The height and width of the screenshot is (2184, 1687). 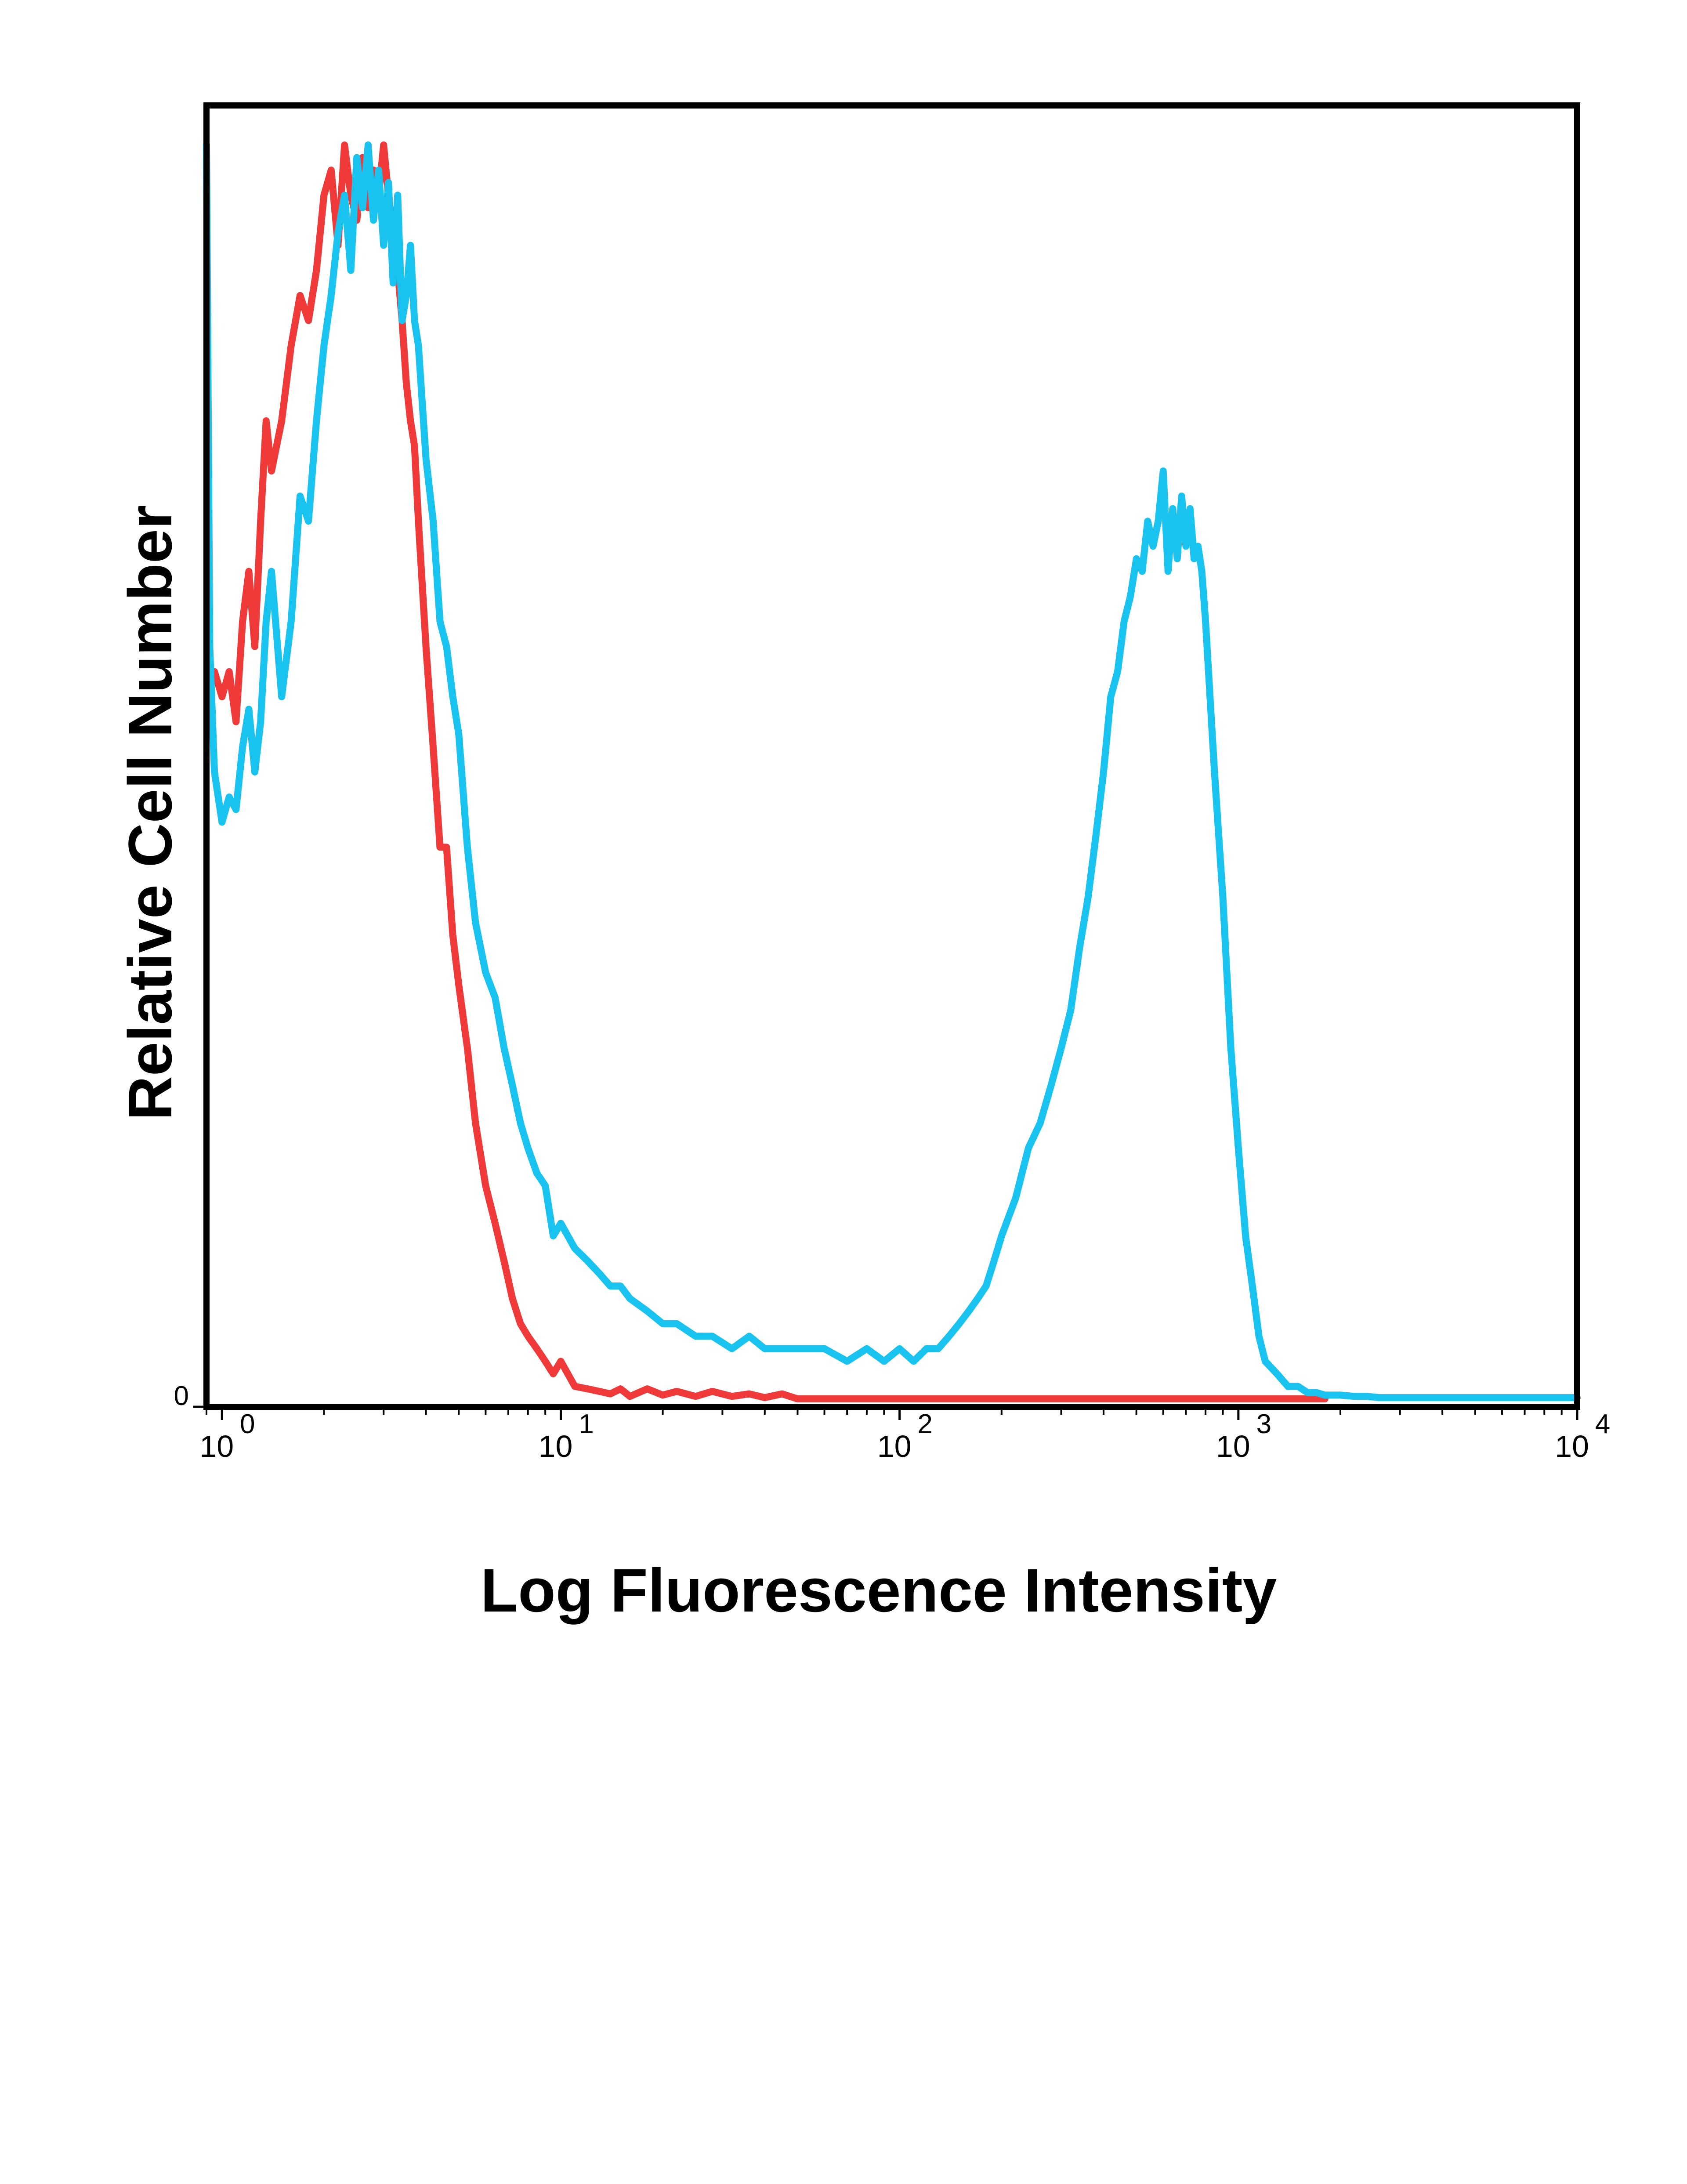 What do you see at coordinates (1263, 1424) in the screenshot?
I see `x-tick-label-exp: 3` at bounding box center [1263, 1424].